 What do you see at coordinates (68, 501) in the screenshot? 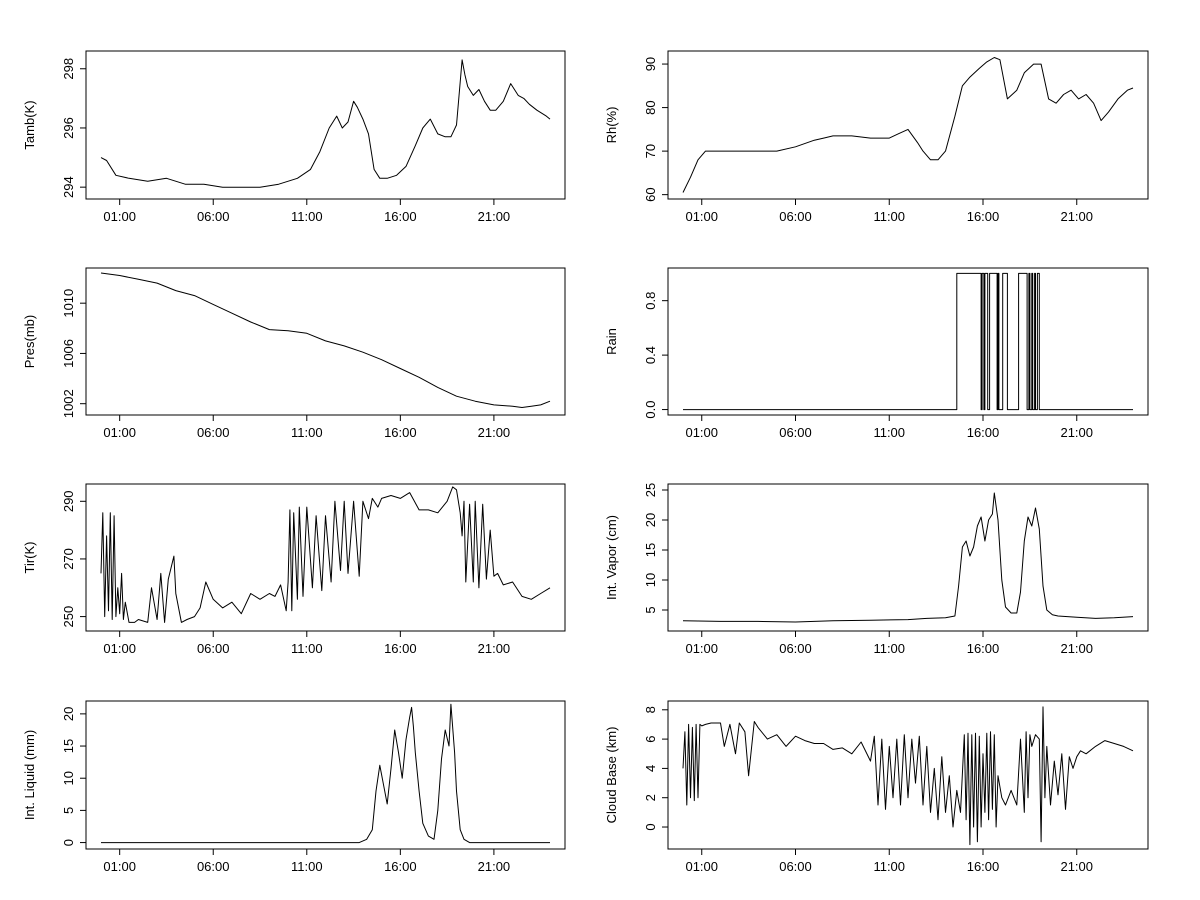
I see `y-tick-label: 290` at bounding box center [68, 501].